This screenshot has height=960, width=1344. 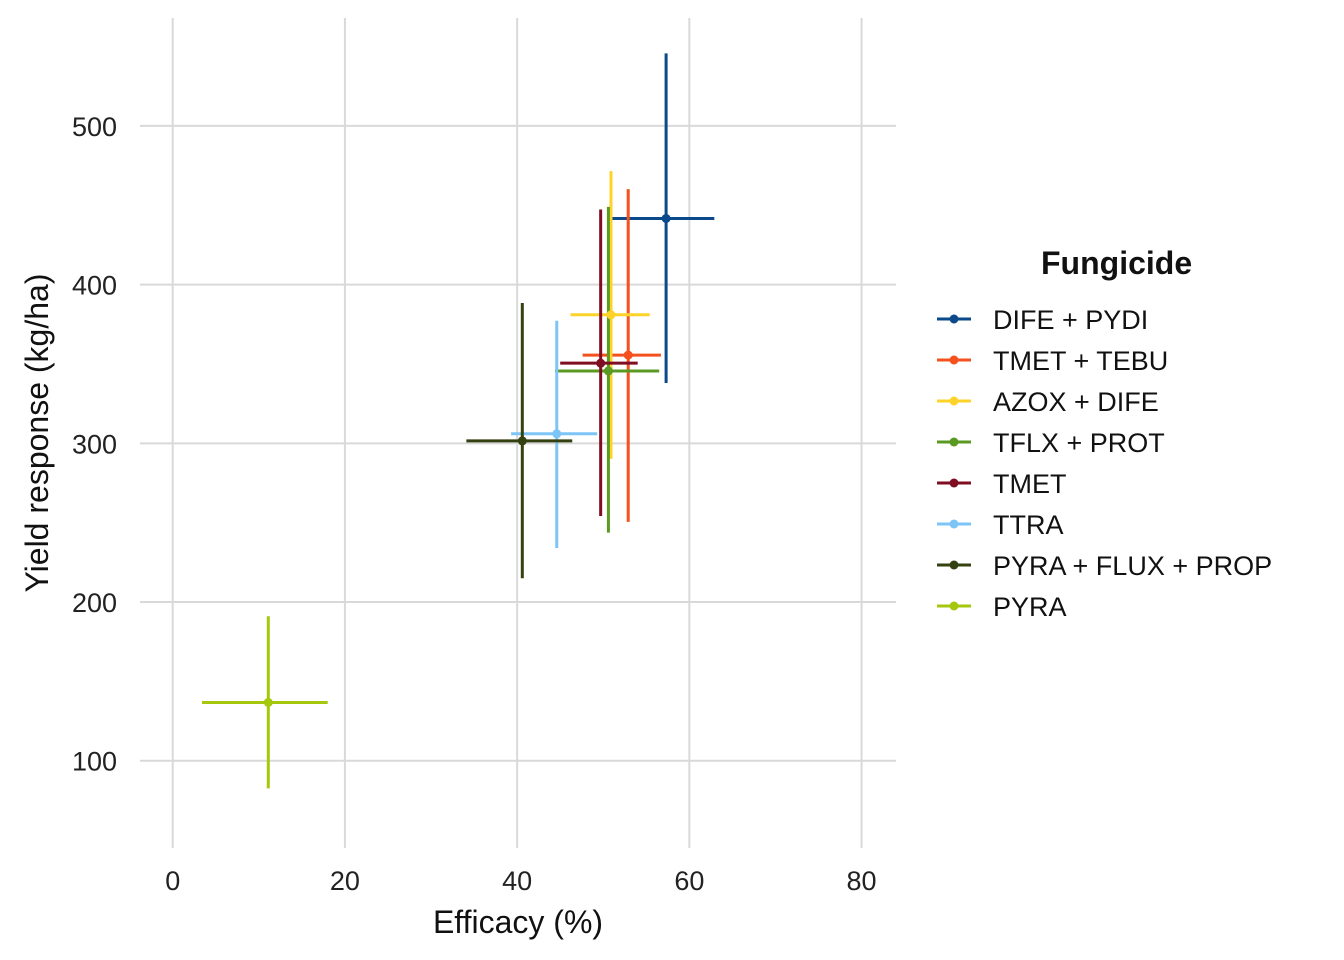 What do you see at coordinates (1080, 361) in the screenshot?
I see `legend-label-tmet-tebu: TMET + TEBU` at bounding box center [1080, 361].